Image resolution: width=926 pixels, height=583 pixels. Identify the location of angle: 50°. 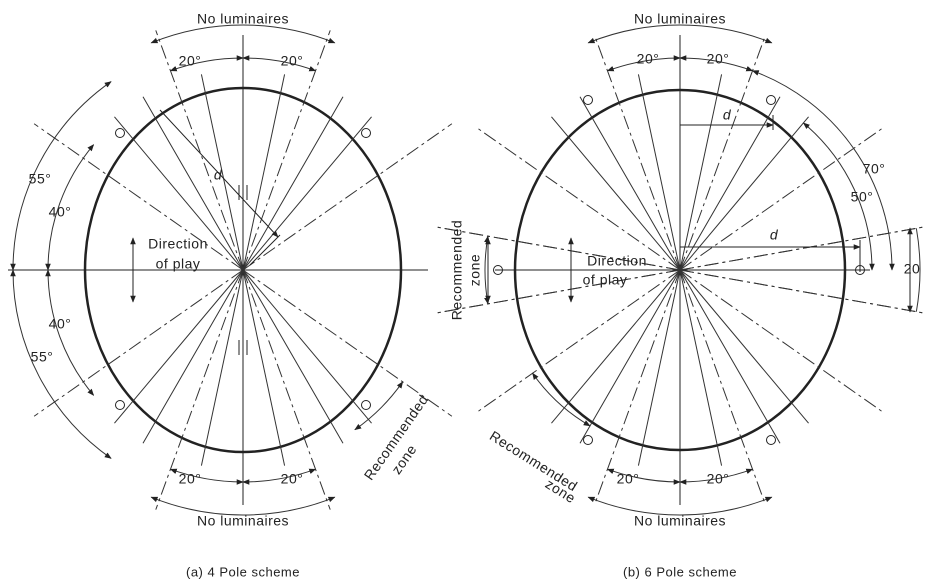
(862, 197).